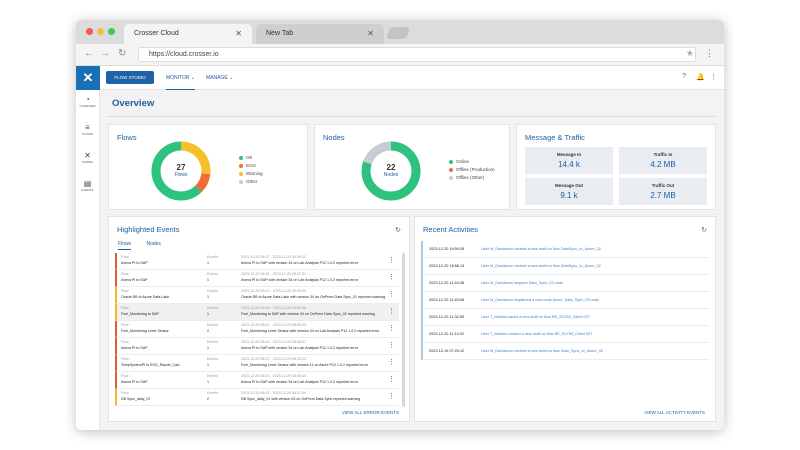 The image size is (800, 450). I want to click on new-tab-button, so click(398, 33).